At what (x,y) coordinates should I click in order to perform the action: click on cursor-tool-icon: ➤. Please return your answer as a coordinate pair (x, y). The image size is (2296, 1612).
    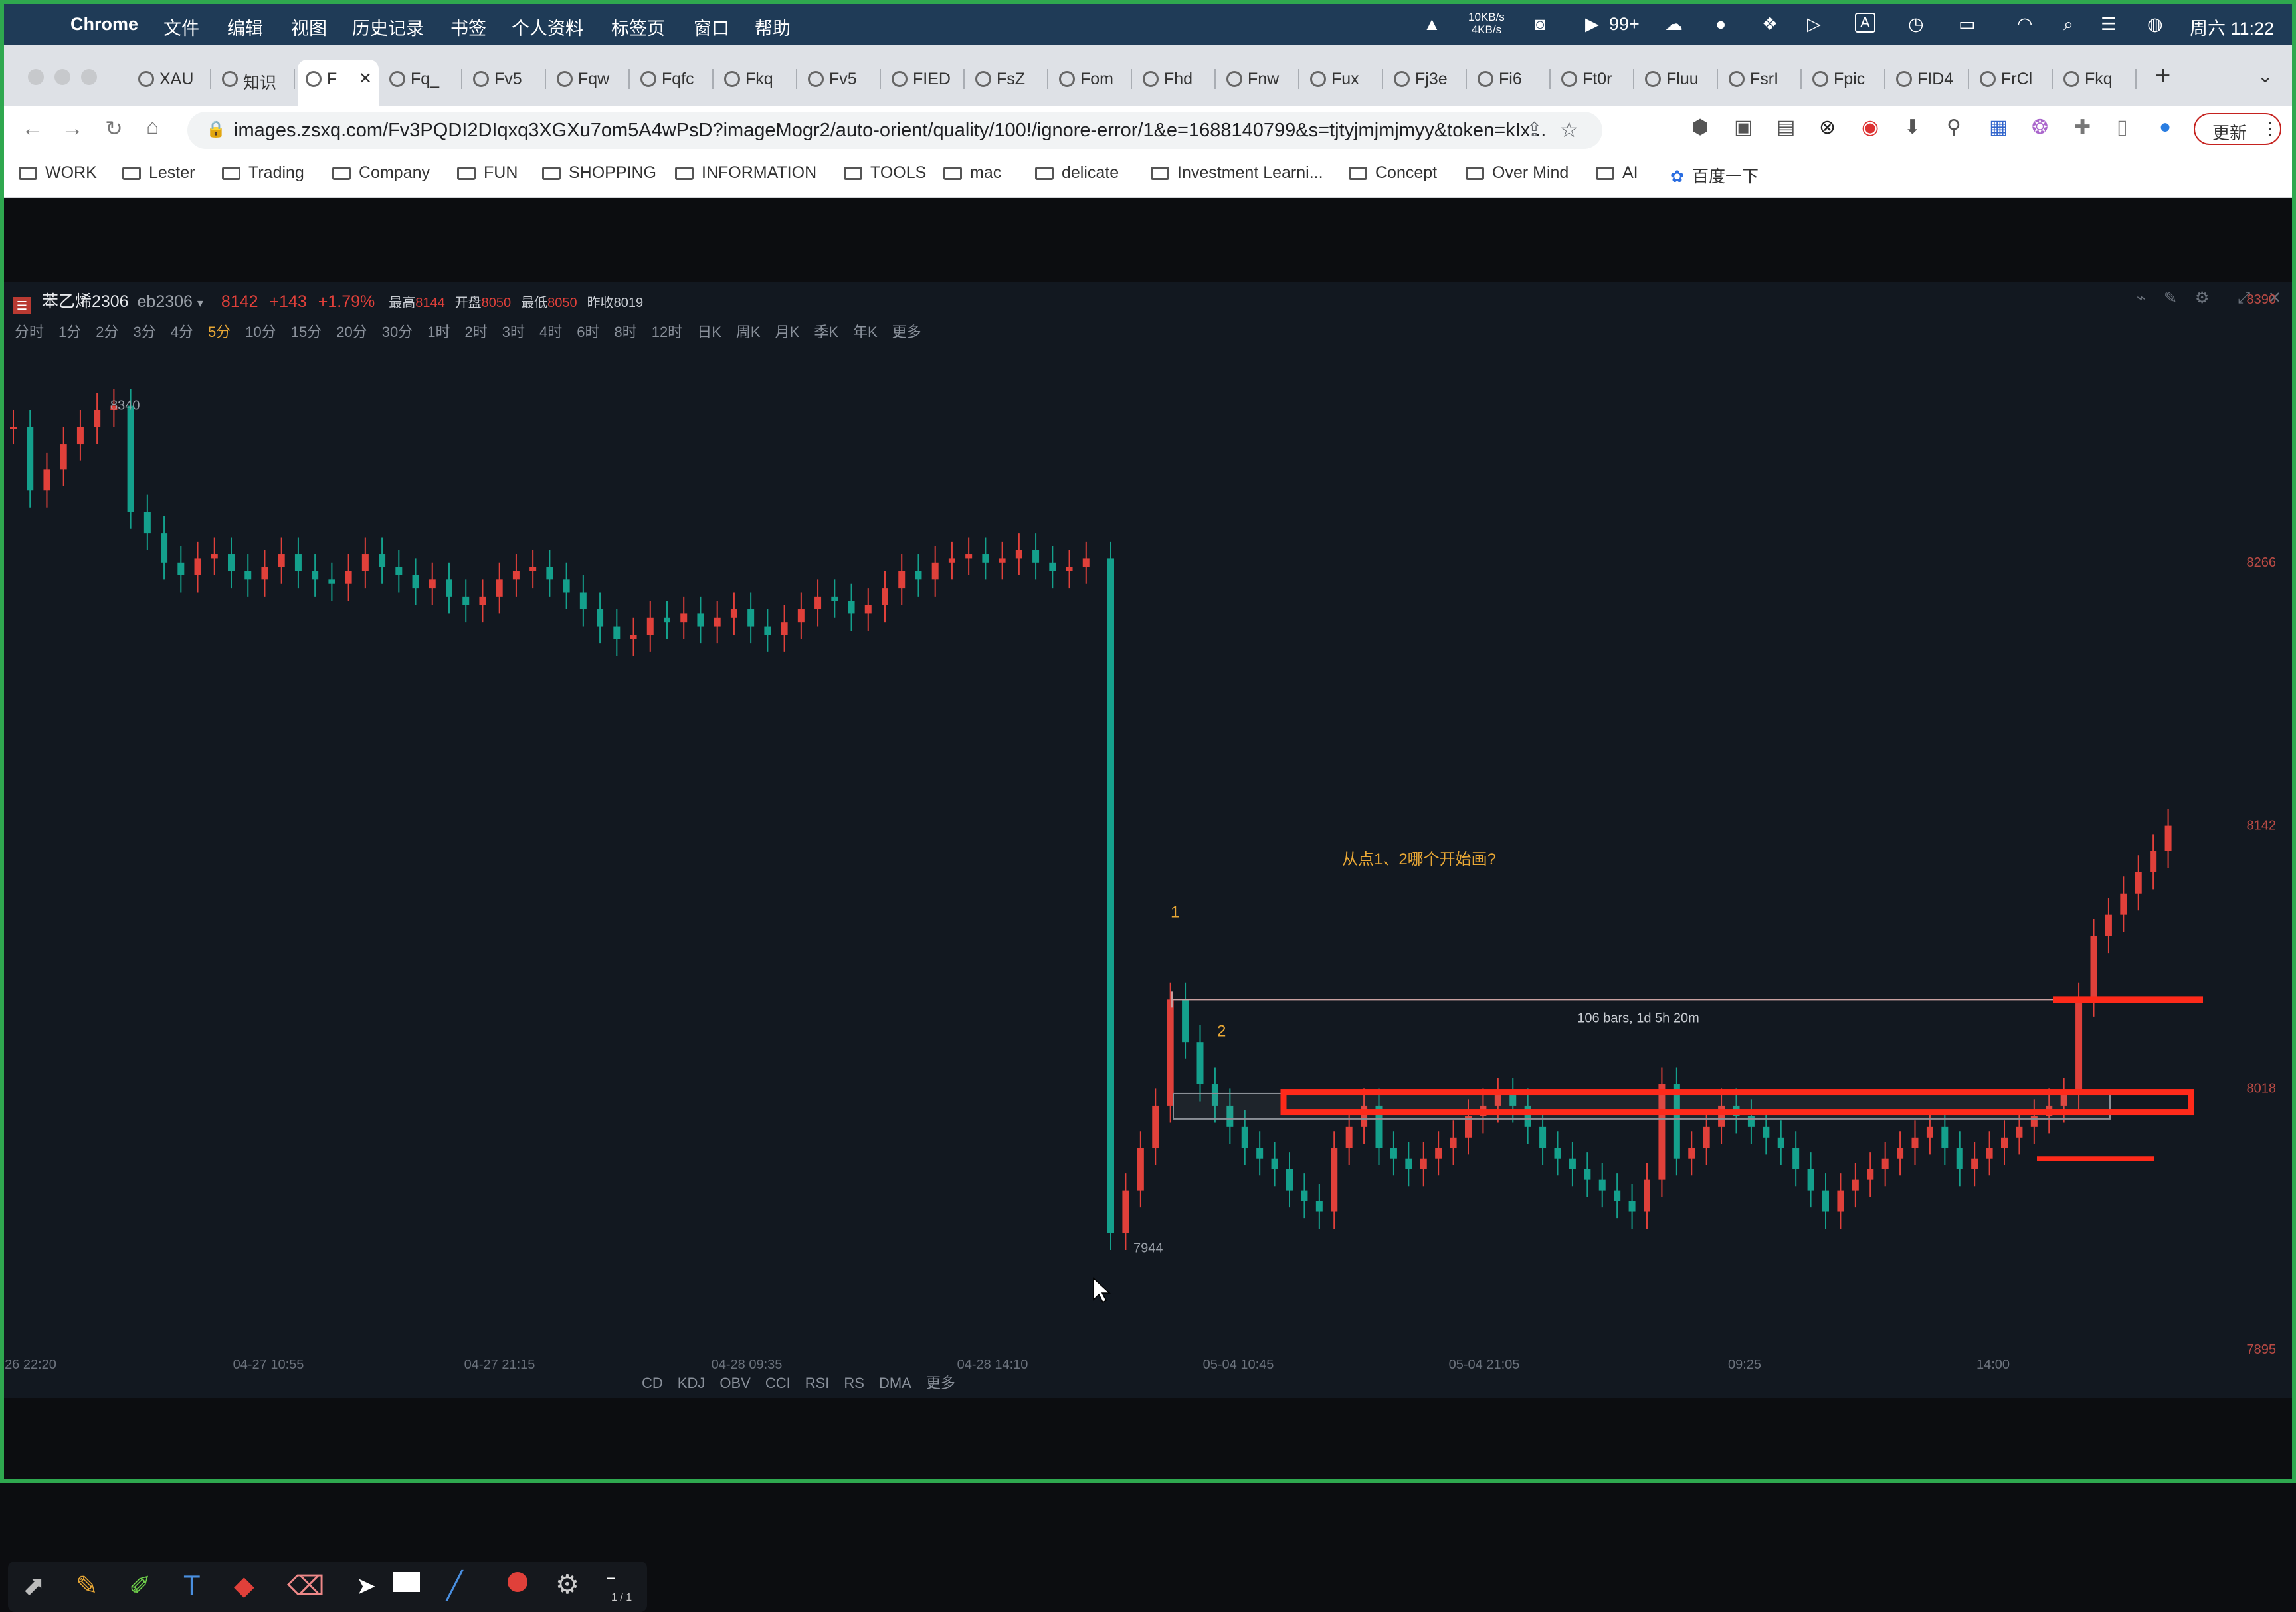
    Looking at the image, I should click on (366, 1585).